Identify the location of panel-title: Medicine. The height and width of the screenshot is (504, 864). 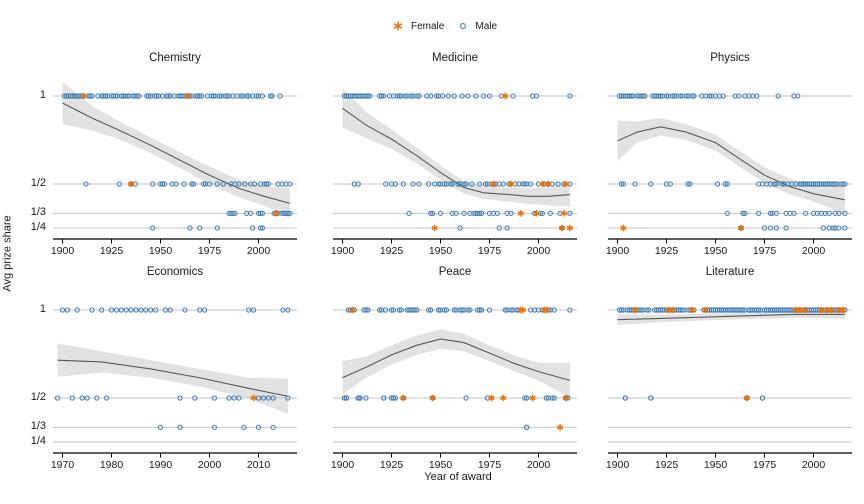
(455, 58).